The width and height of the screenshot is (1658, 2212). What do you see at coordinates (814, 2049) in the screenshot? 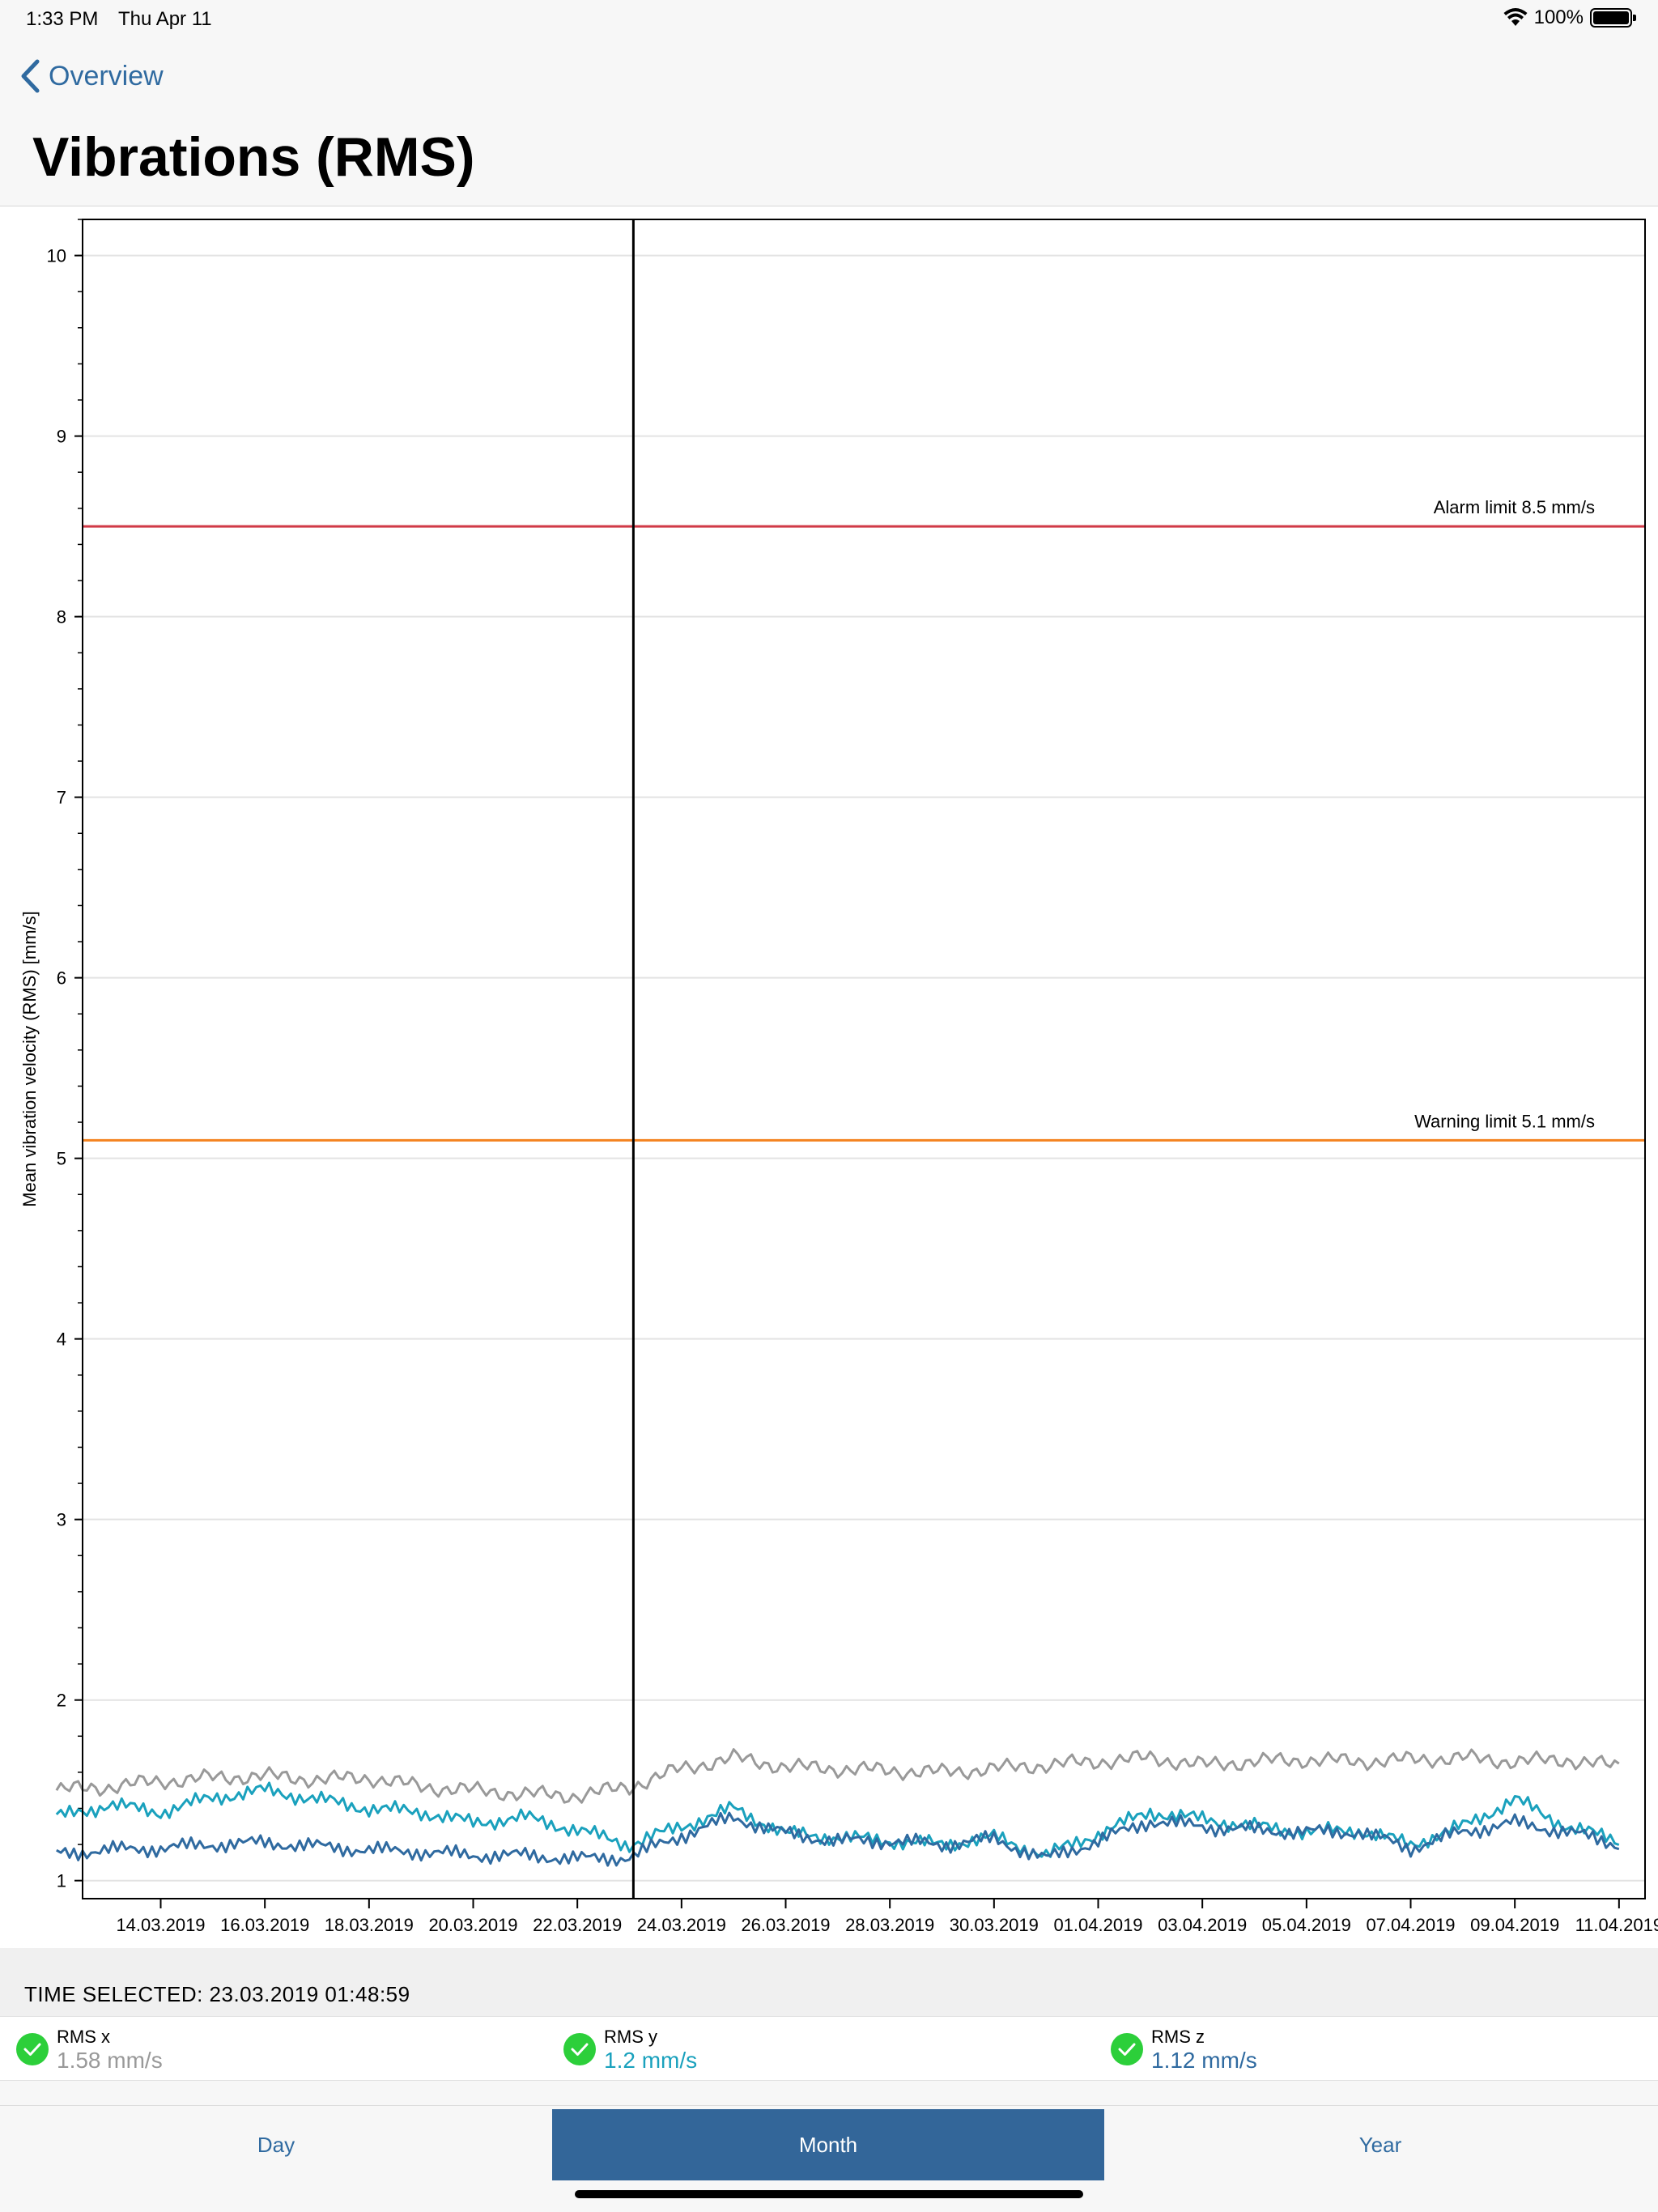
I see `channel-rms-y: RMS y 1.2 mm/s` at bounding box center [814, 2049].